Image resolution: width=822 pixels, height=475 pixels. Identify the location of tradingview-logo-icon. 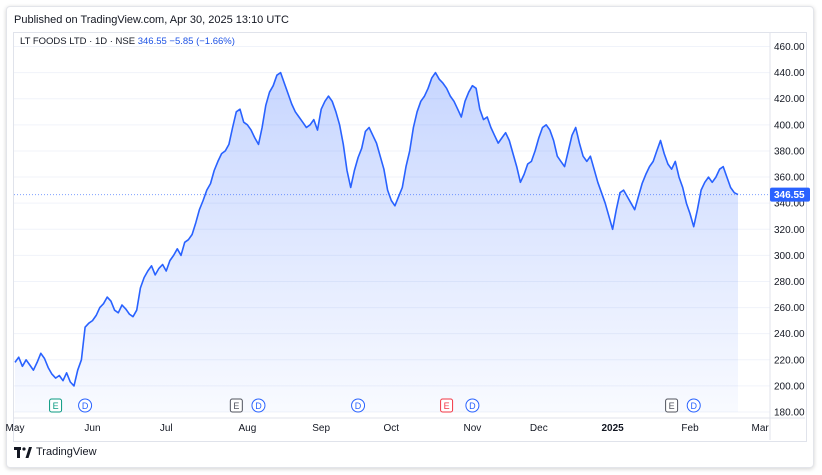
(23, 452).